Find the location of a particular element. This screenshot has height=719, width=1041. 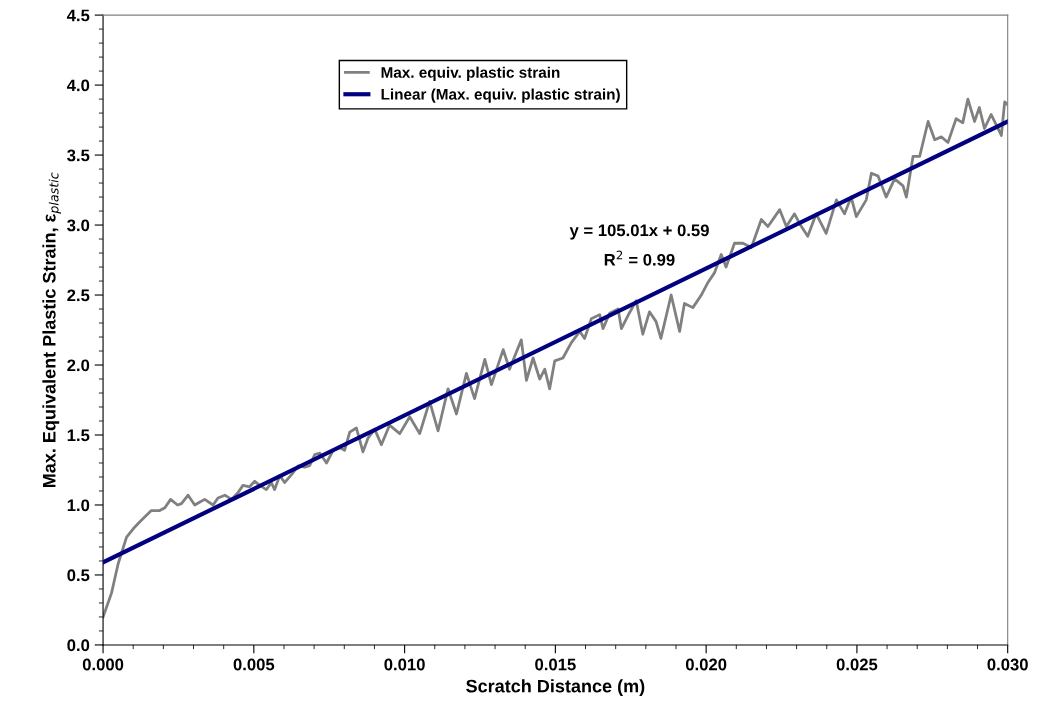

y-tick-label: 2.0 is located at coordinates (78, 365).